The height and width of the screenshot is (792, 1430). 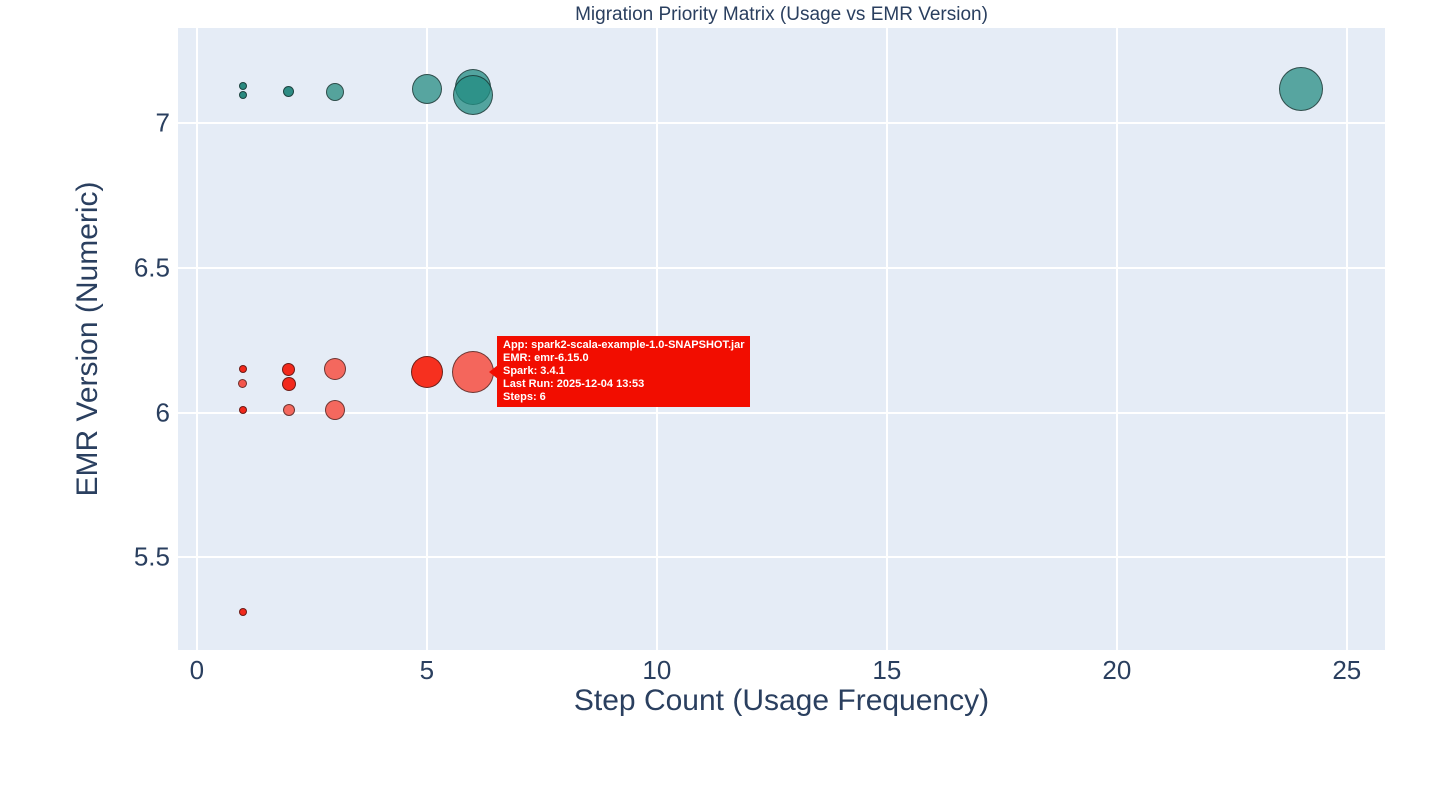 What do you see at coordinates (162, 412) in the screenshot?
I see `y-tick-label: 6` at bounding box center [162, 412].